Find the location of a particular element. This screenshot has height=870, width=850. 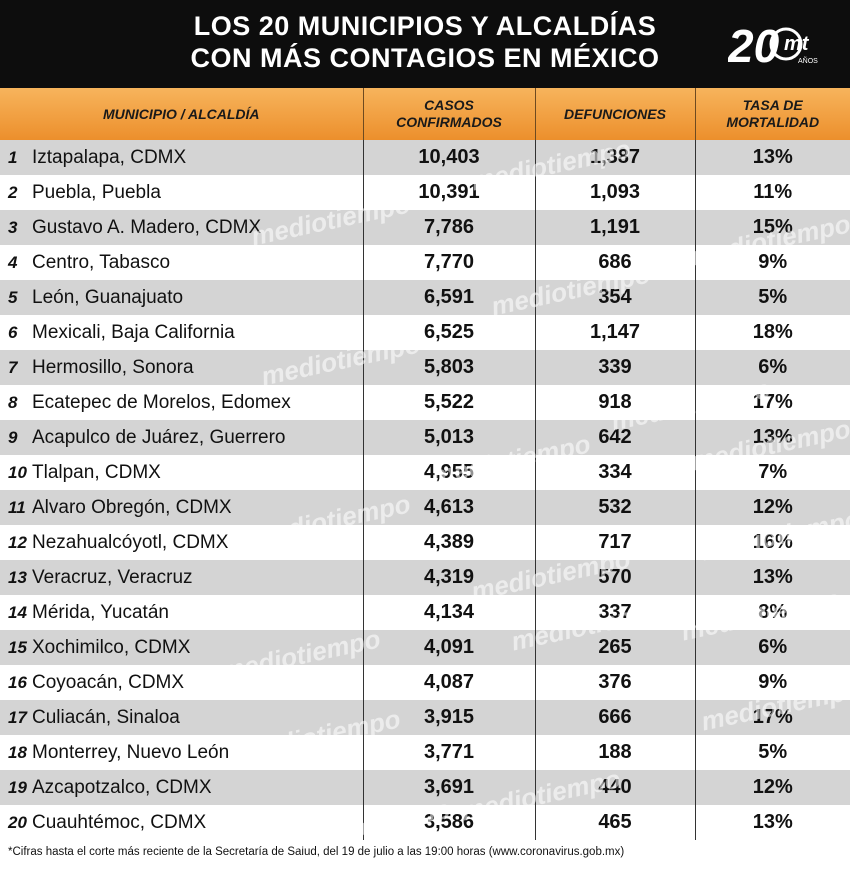

municipio-name: Azcapotzalco, CDMX is located at coordinates (122, 787).